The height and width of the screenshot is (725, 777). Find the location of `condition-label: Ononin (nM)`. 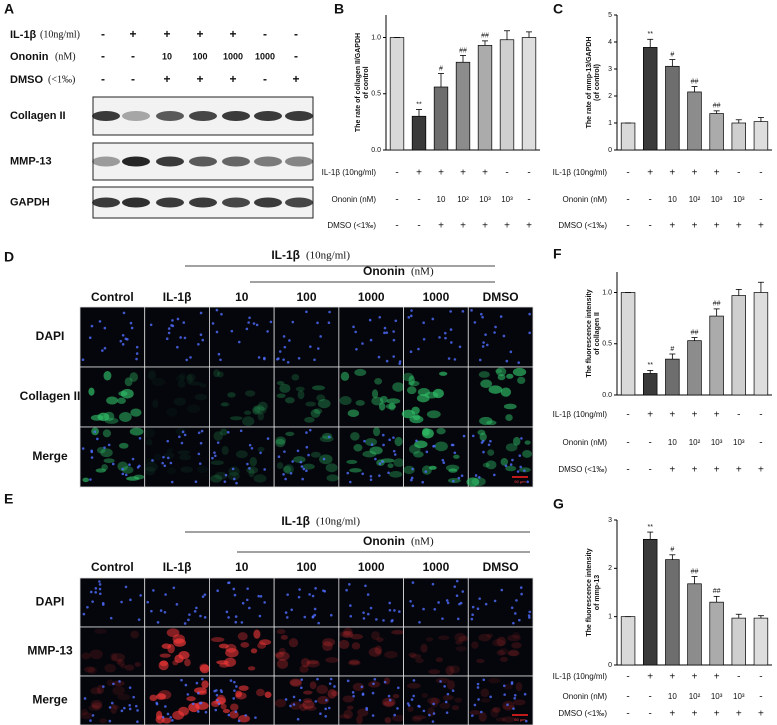

condition-label: Ononin (nM) is located at coordinates (585, 442).